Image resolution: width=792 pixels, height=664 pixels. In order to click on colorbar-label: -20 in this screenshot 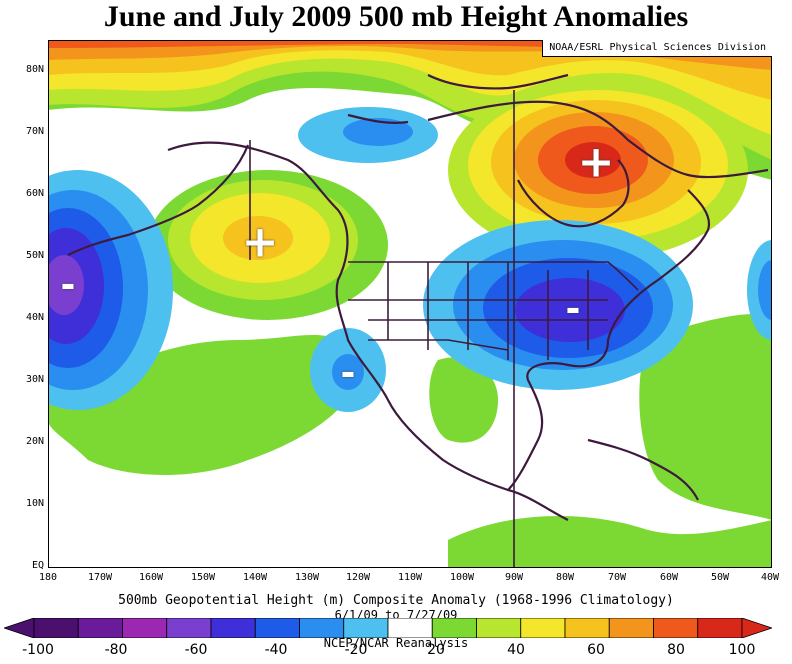, I will do `click(356, 650)`.